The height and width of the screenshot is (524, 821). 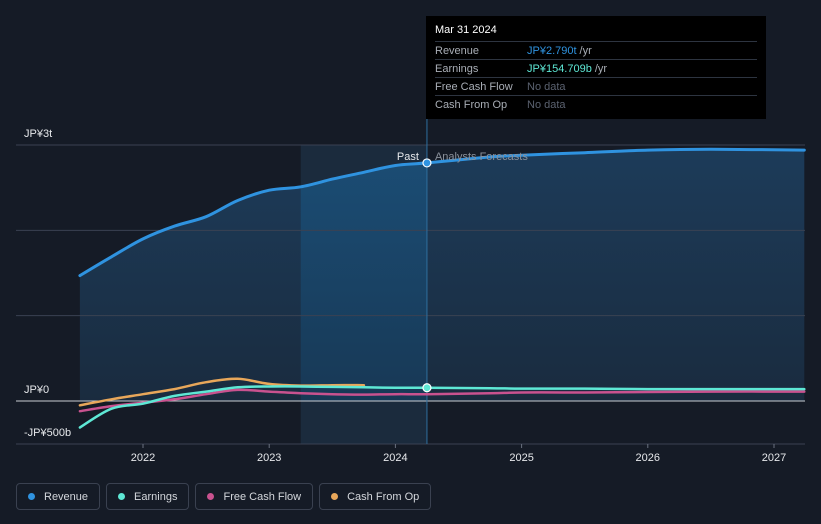 I want to click on legend-item-earnings: Earnings, so click(x=148, y=496).